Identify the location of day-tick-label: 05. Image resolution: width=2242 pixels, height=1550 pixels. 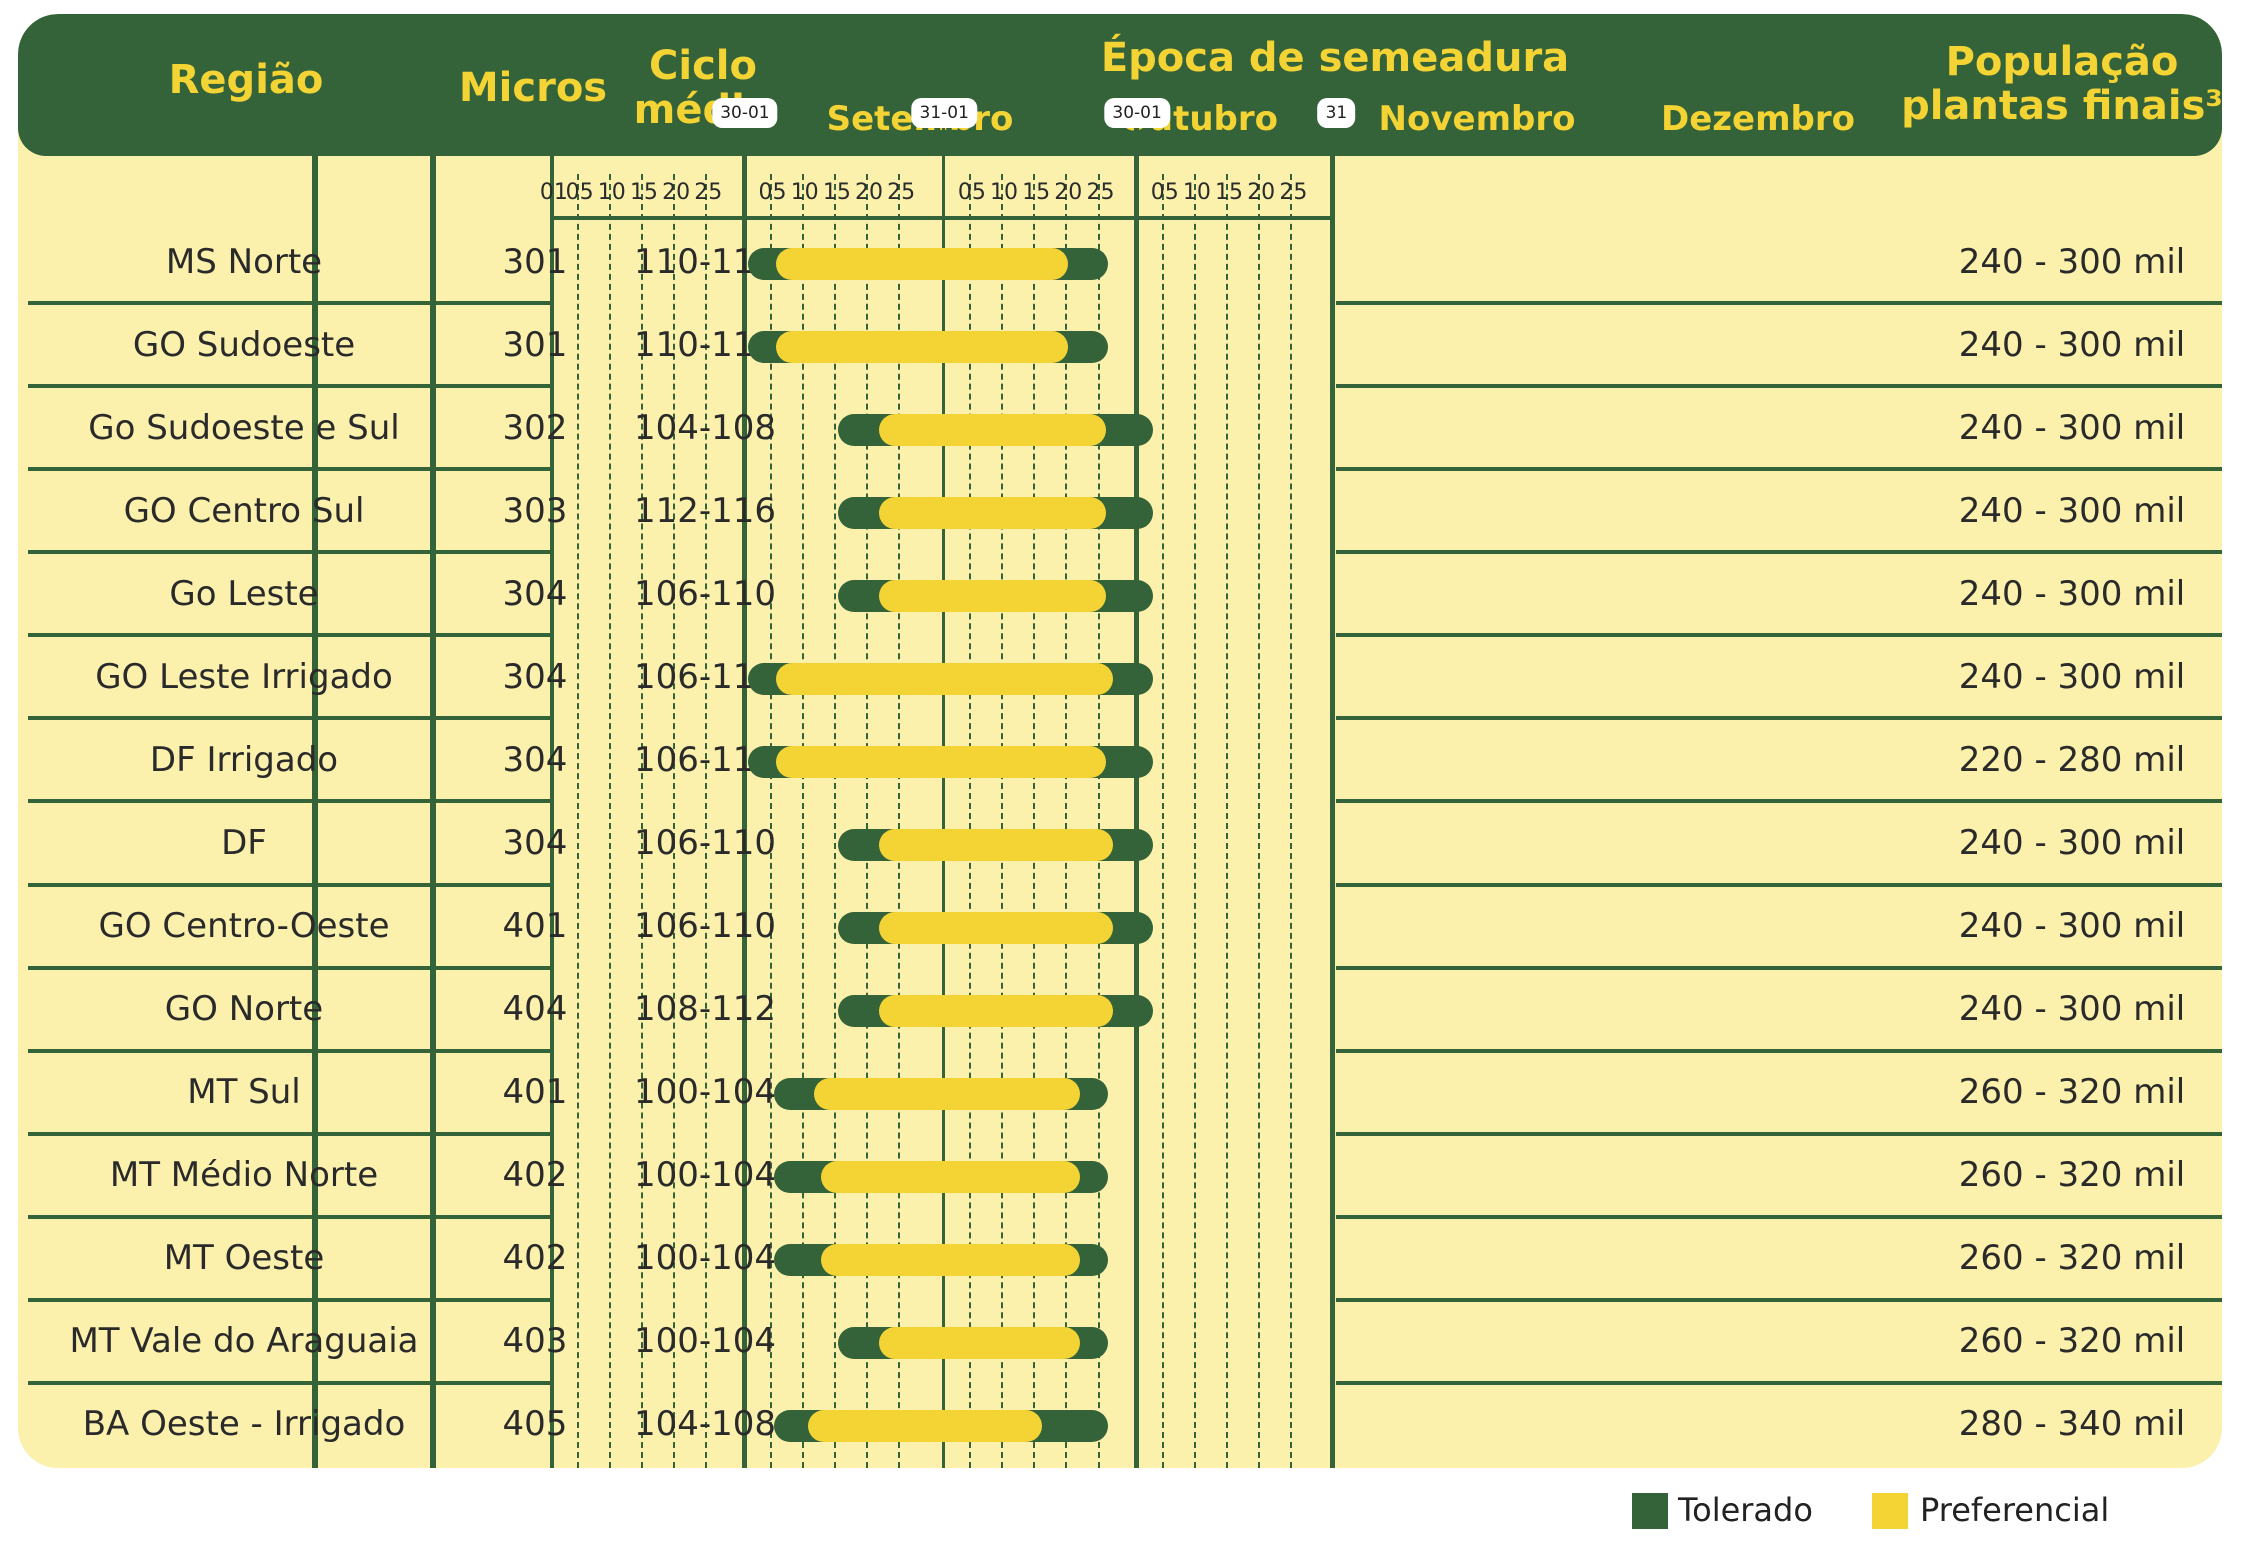
(772, 192).